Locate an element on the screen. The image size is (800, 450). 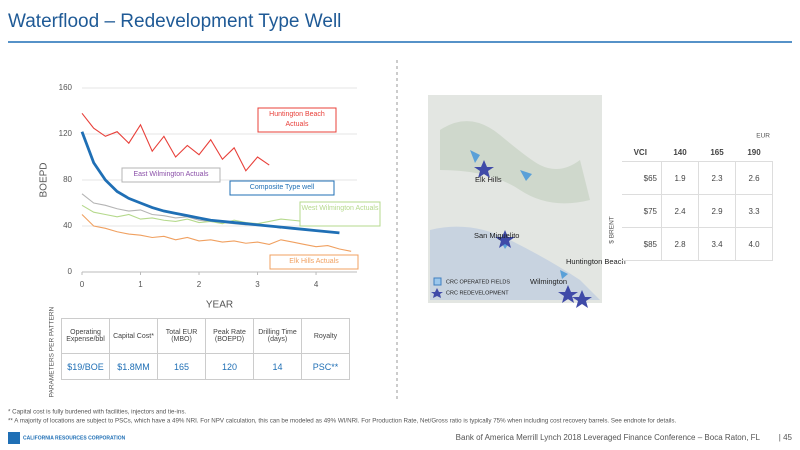
logo-mark is located at coordinates (14, 438).